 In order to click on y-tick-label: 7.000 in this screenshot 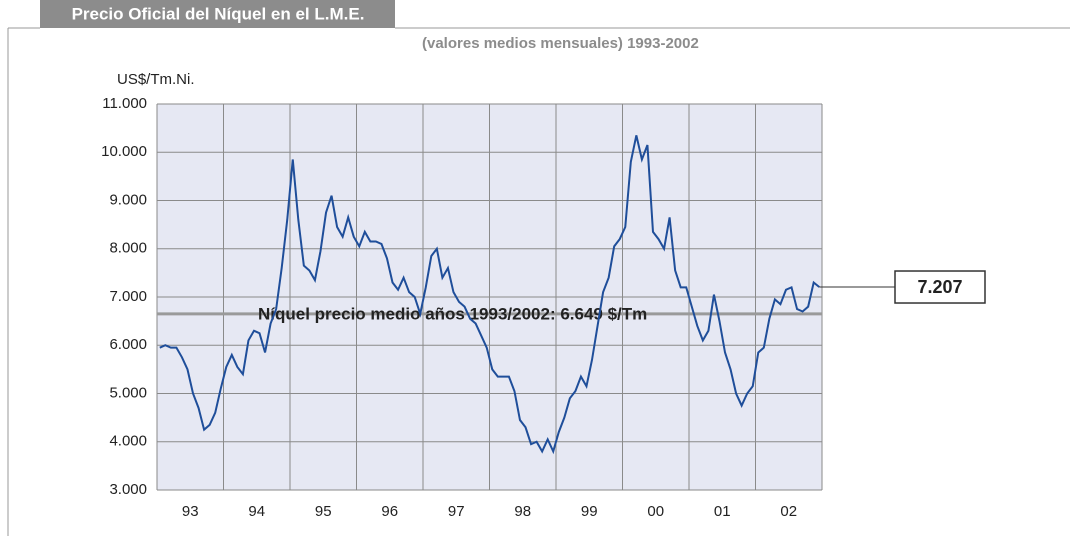, I will do `click(128, 296)`.